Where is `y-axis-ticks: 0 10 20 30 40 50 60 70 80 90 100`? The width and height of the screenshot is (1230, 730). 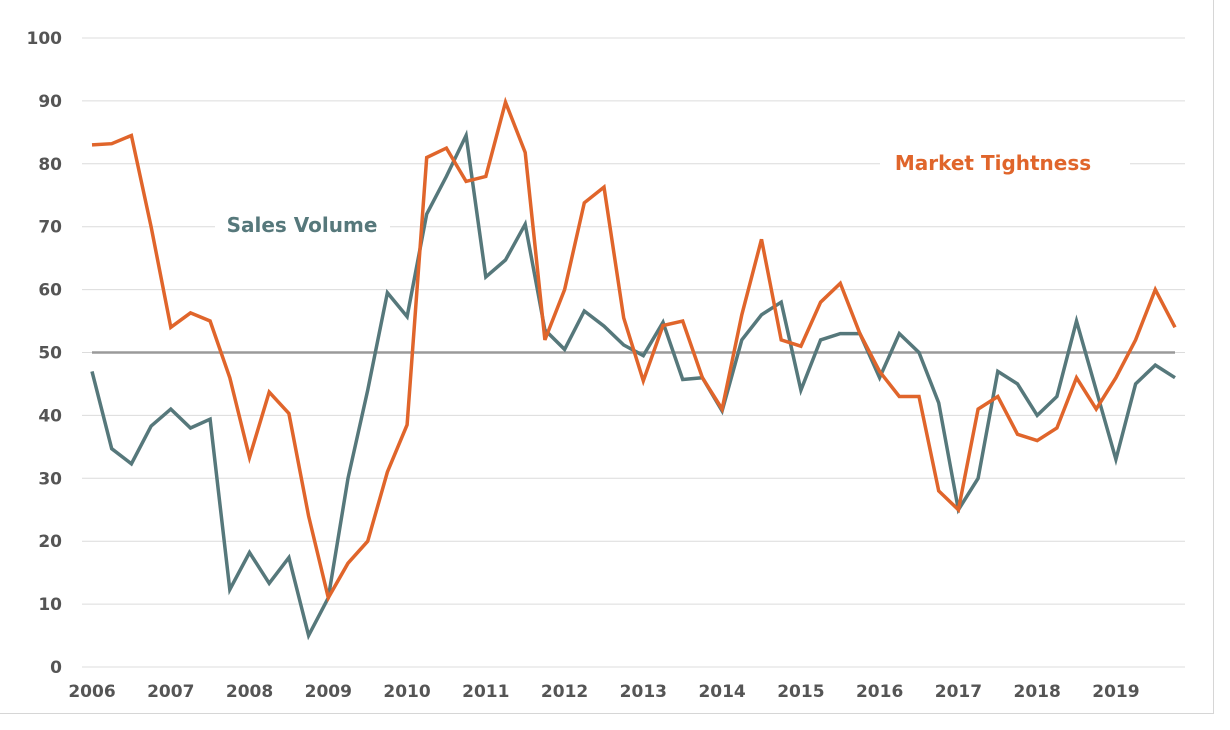
y-axis-ticks: 0 10 20 30 40 50 60 70 80 90 100 is located at coordinates (45, 353).